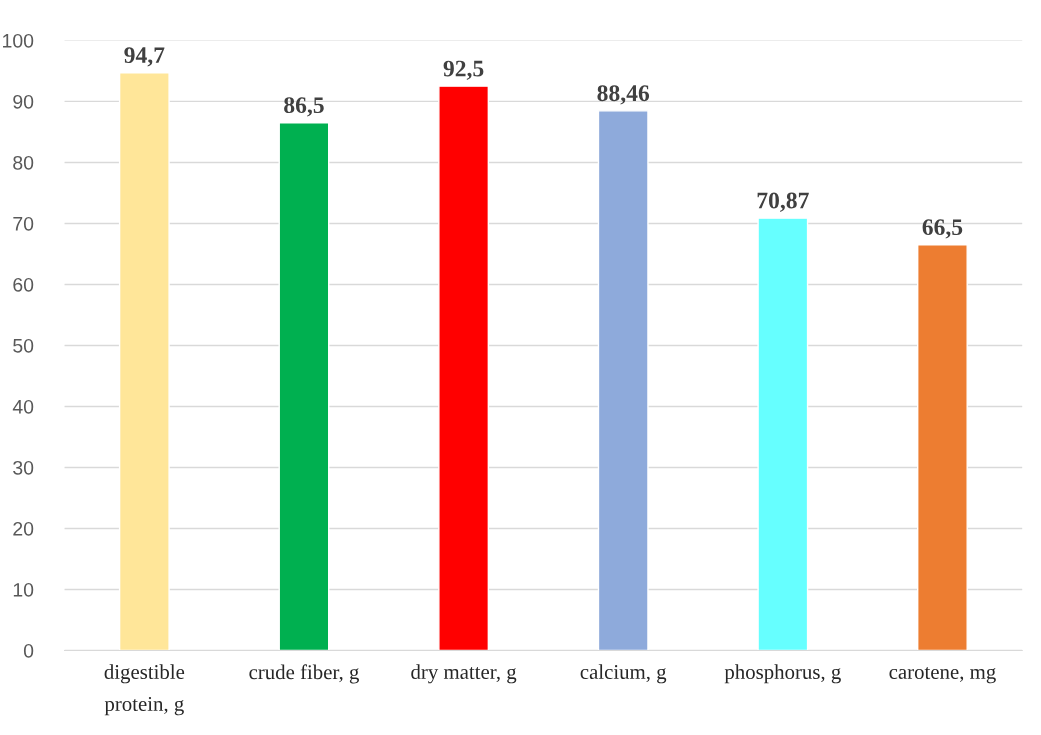  What do you see at coordinates (783, 202) in the screenshot?
I see `data-label: 70,87` at bounding box center [783, 202].